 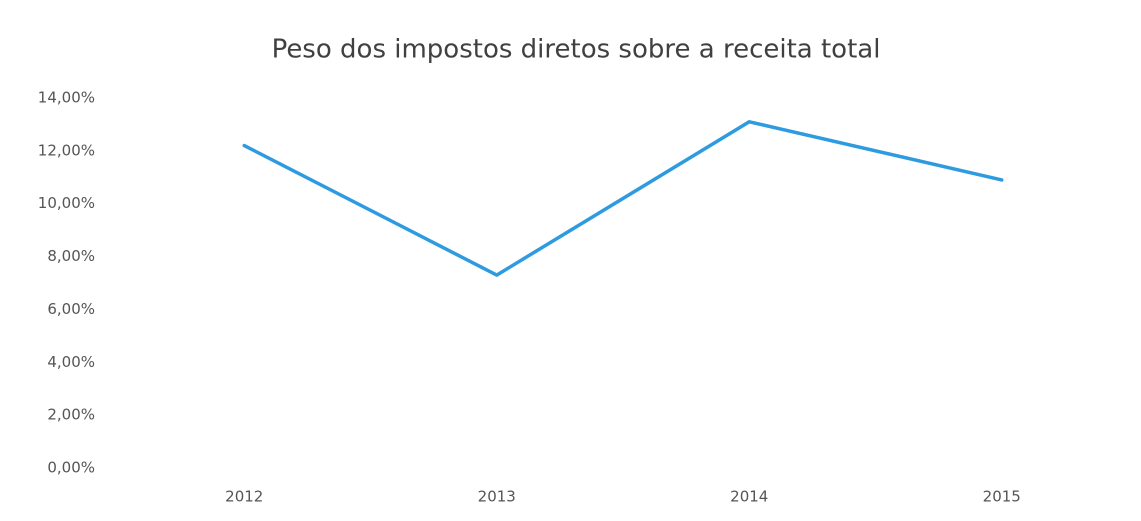 I want to click on y-tick-label: 14,00%, so click(x=66, y=98).